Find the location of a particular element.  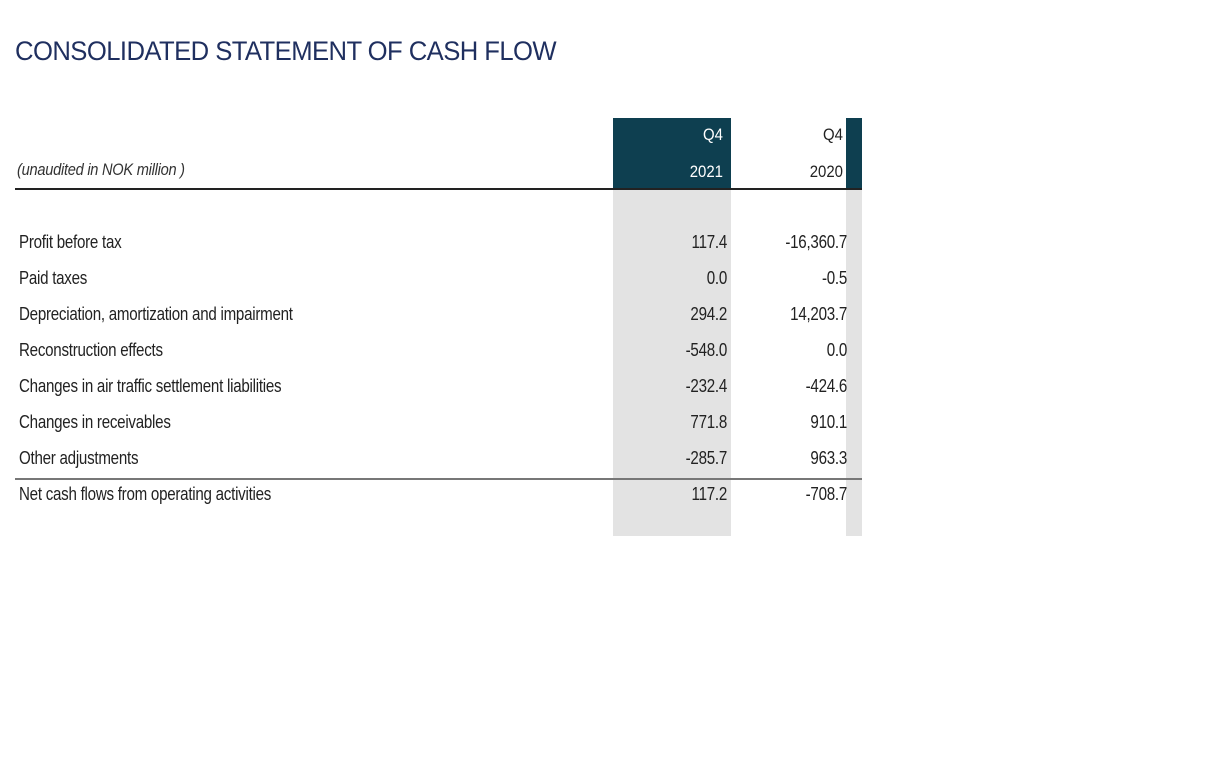

total-divider is located at coordinates (438, 479).